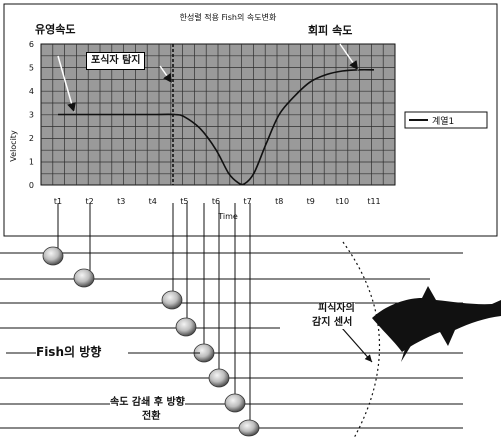 The width and height of the screenshot is (501, 438). I want to click on detection-arrow, so click(166, 74).